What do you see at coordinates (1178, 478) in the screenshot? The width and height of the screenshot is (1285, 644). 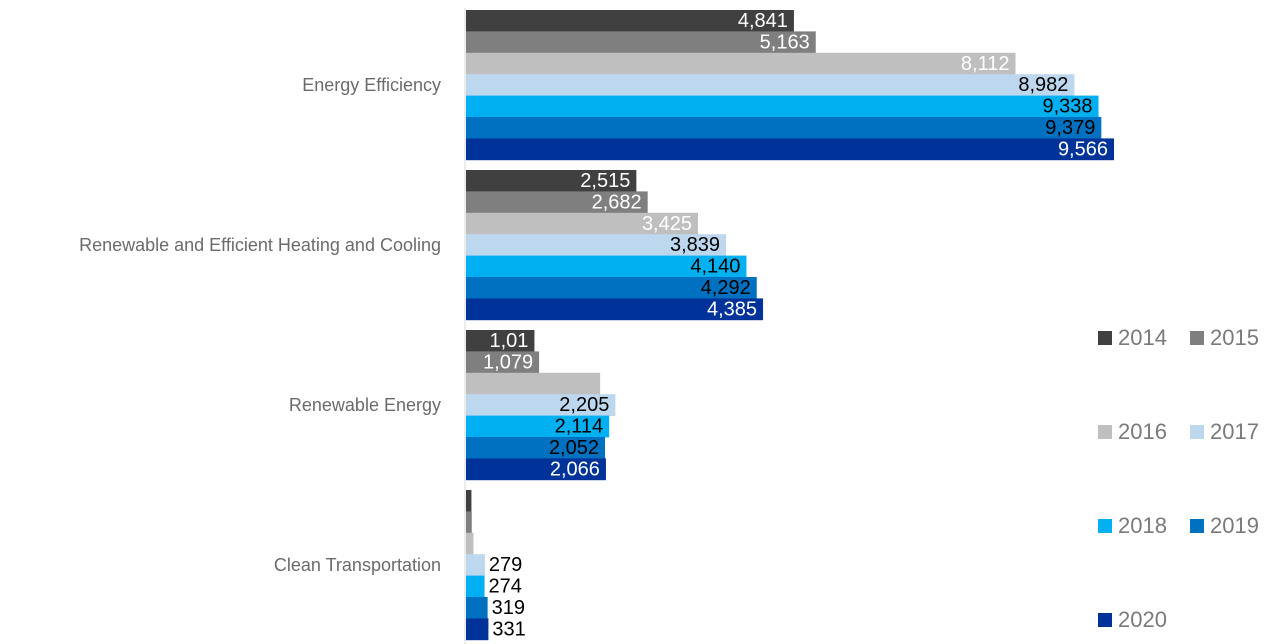 I see `legend: 2014 2015 2016 2017 2018 2019 2020` at bounding box center [1178, 478].